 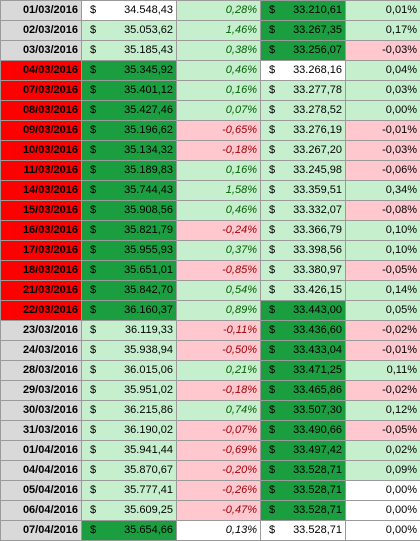 I want to click on change-b-cell: 0,34%, so click(x=383, y=191).